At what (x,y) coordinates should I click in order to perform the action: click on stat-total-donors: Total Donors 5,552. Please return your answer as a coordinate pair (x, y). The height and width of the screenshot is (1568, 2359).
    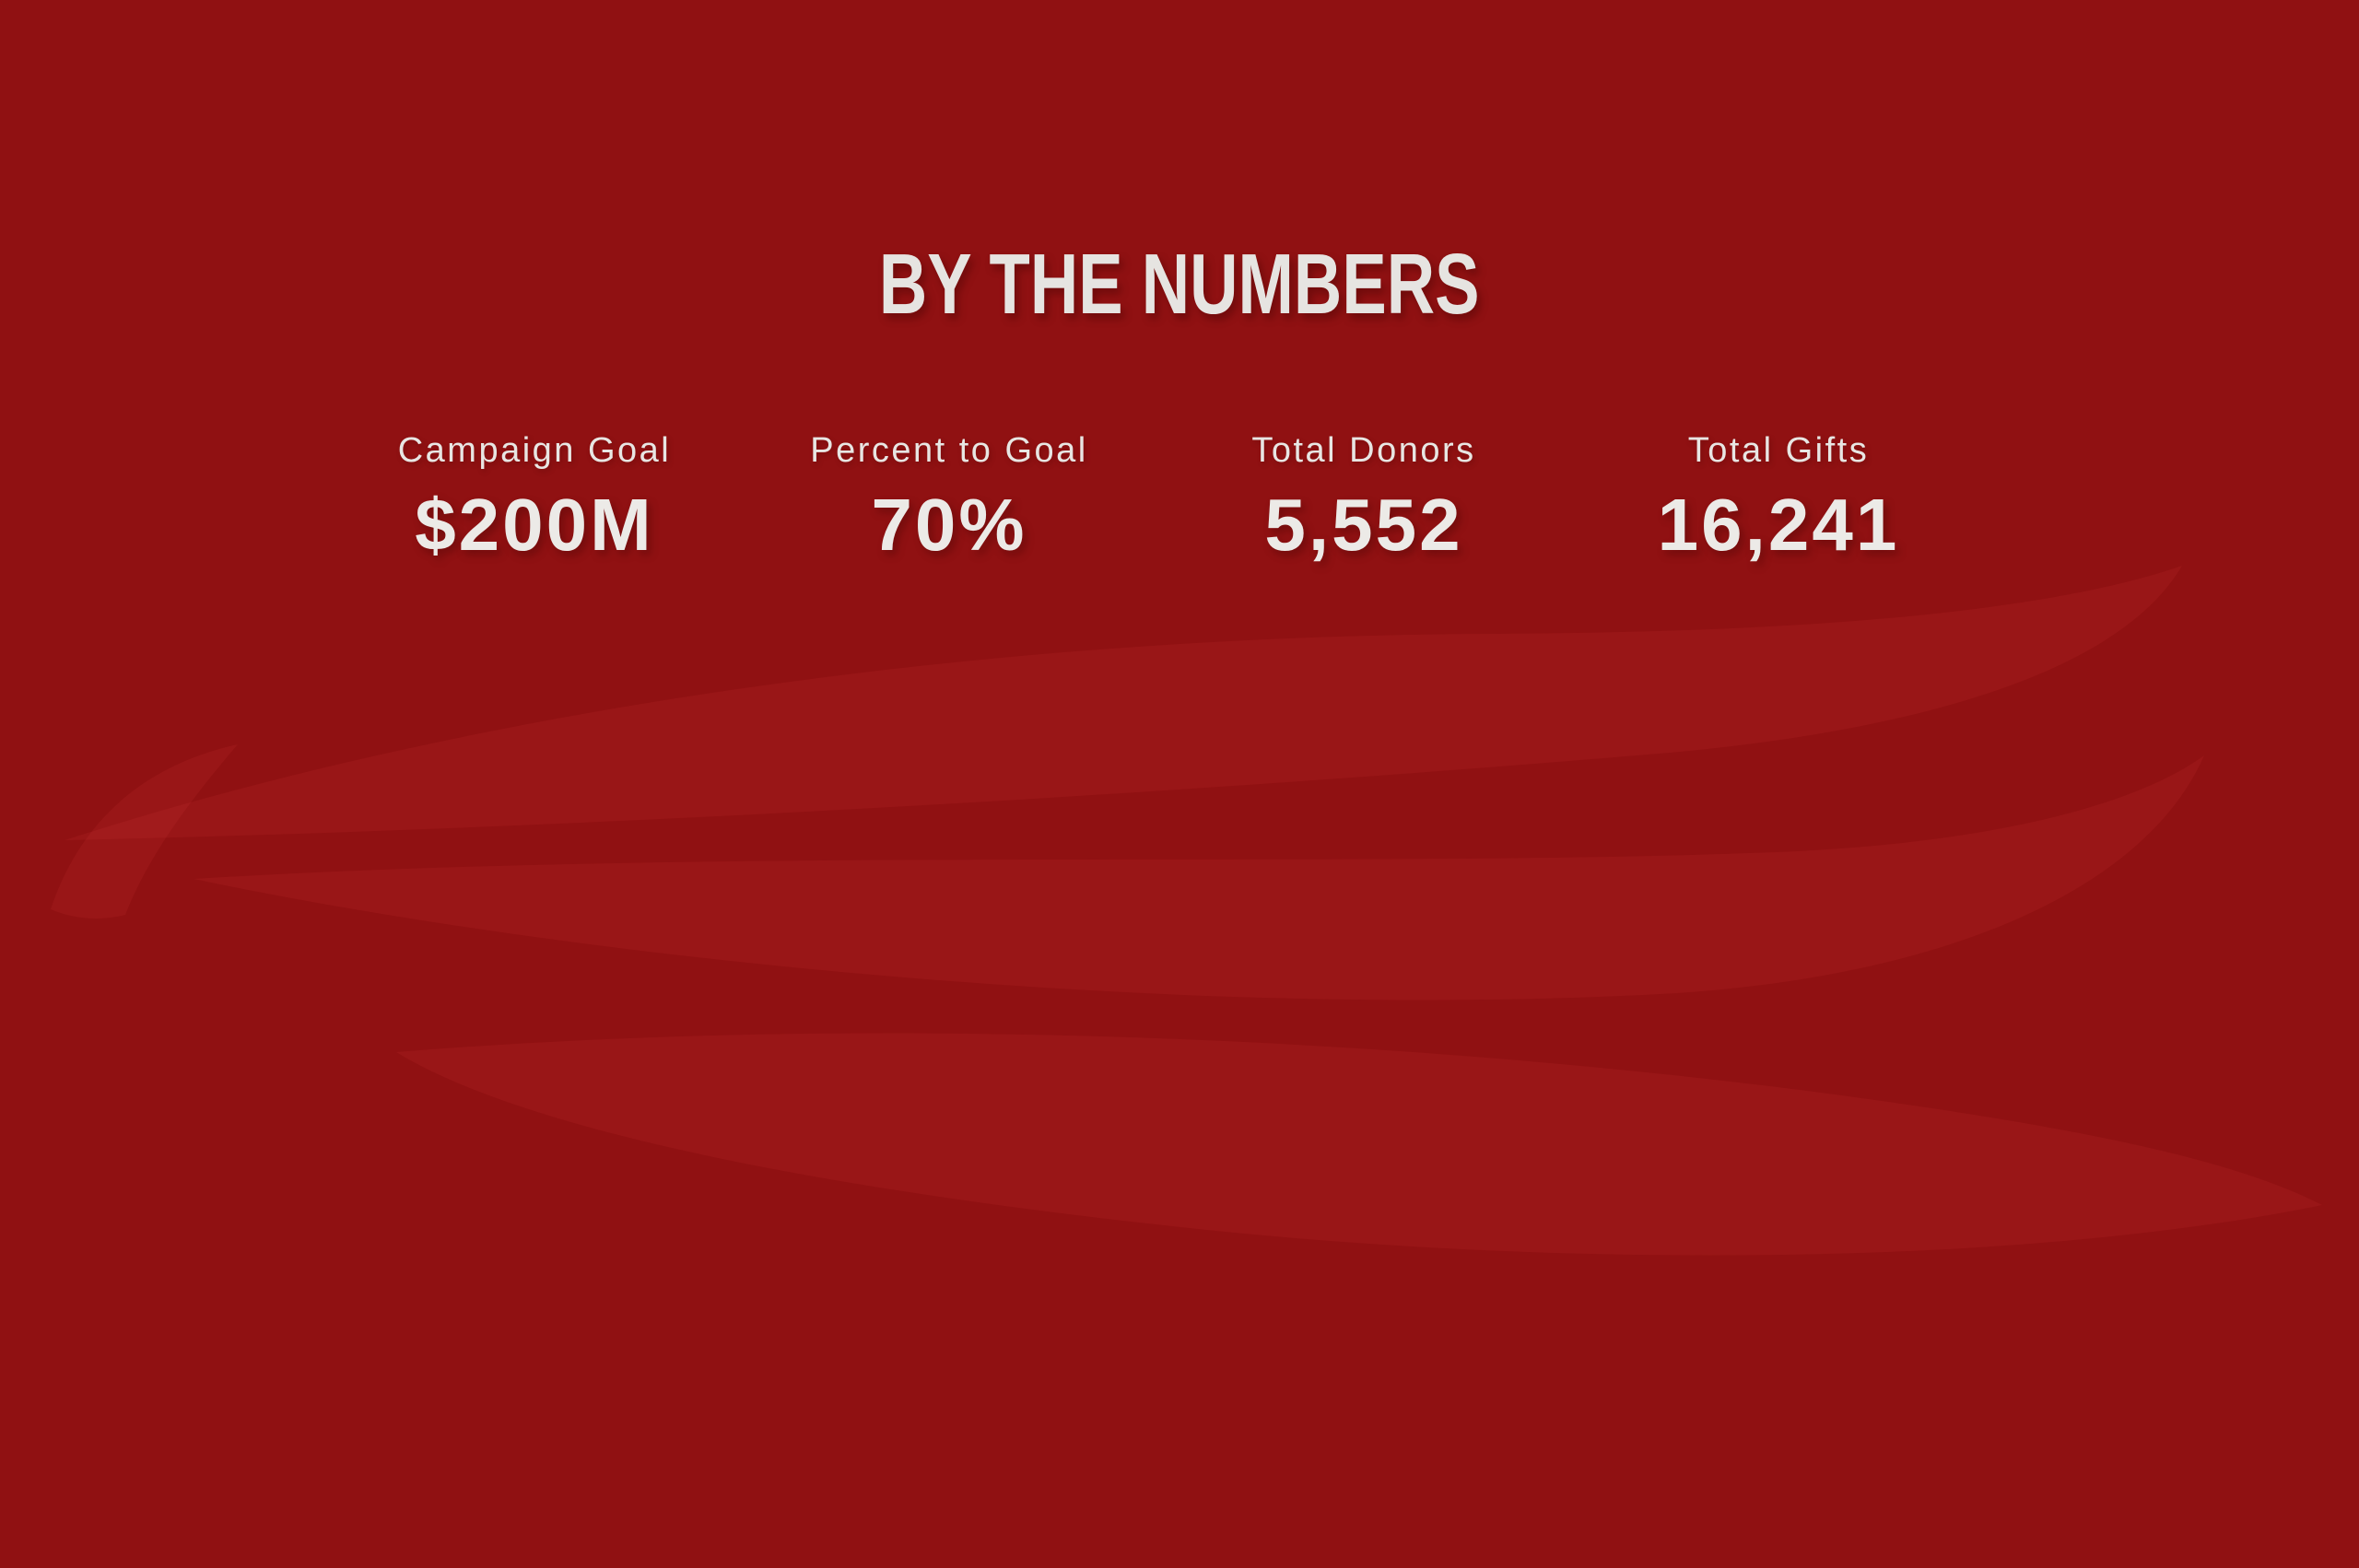
    Looking at the image, I should click on (1363, 498).